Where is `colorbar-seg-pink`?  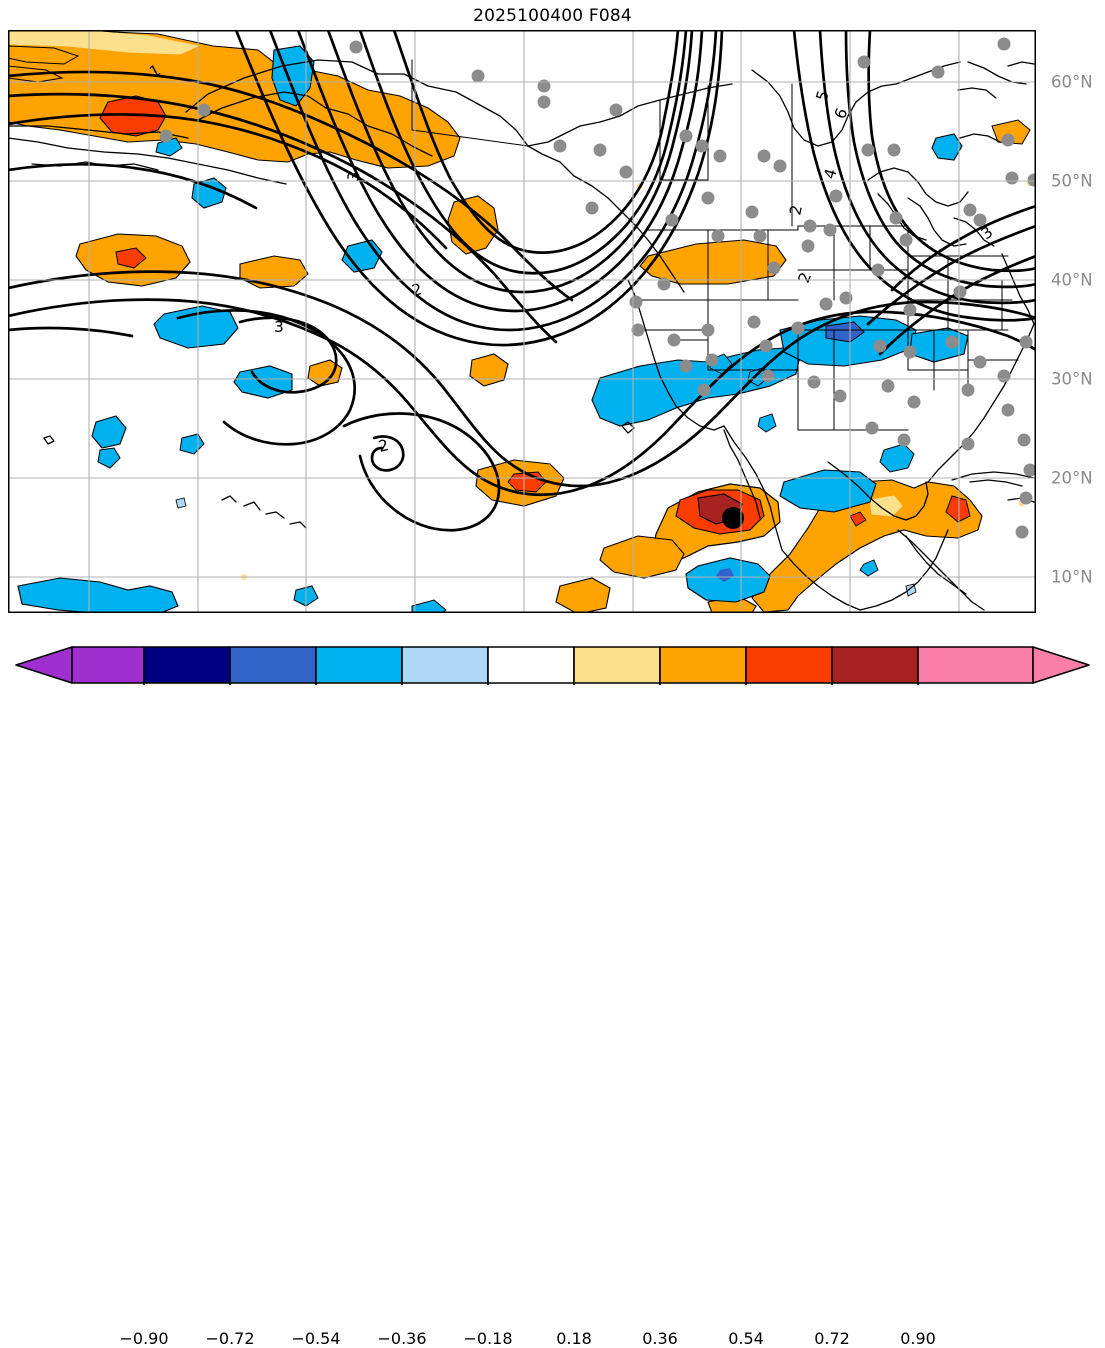
colorbar-seg-pink is located at coordinates (975, 665).